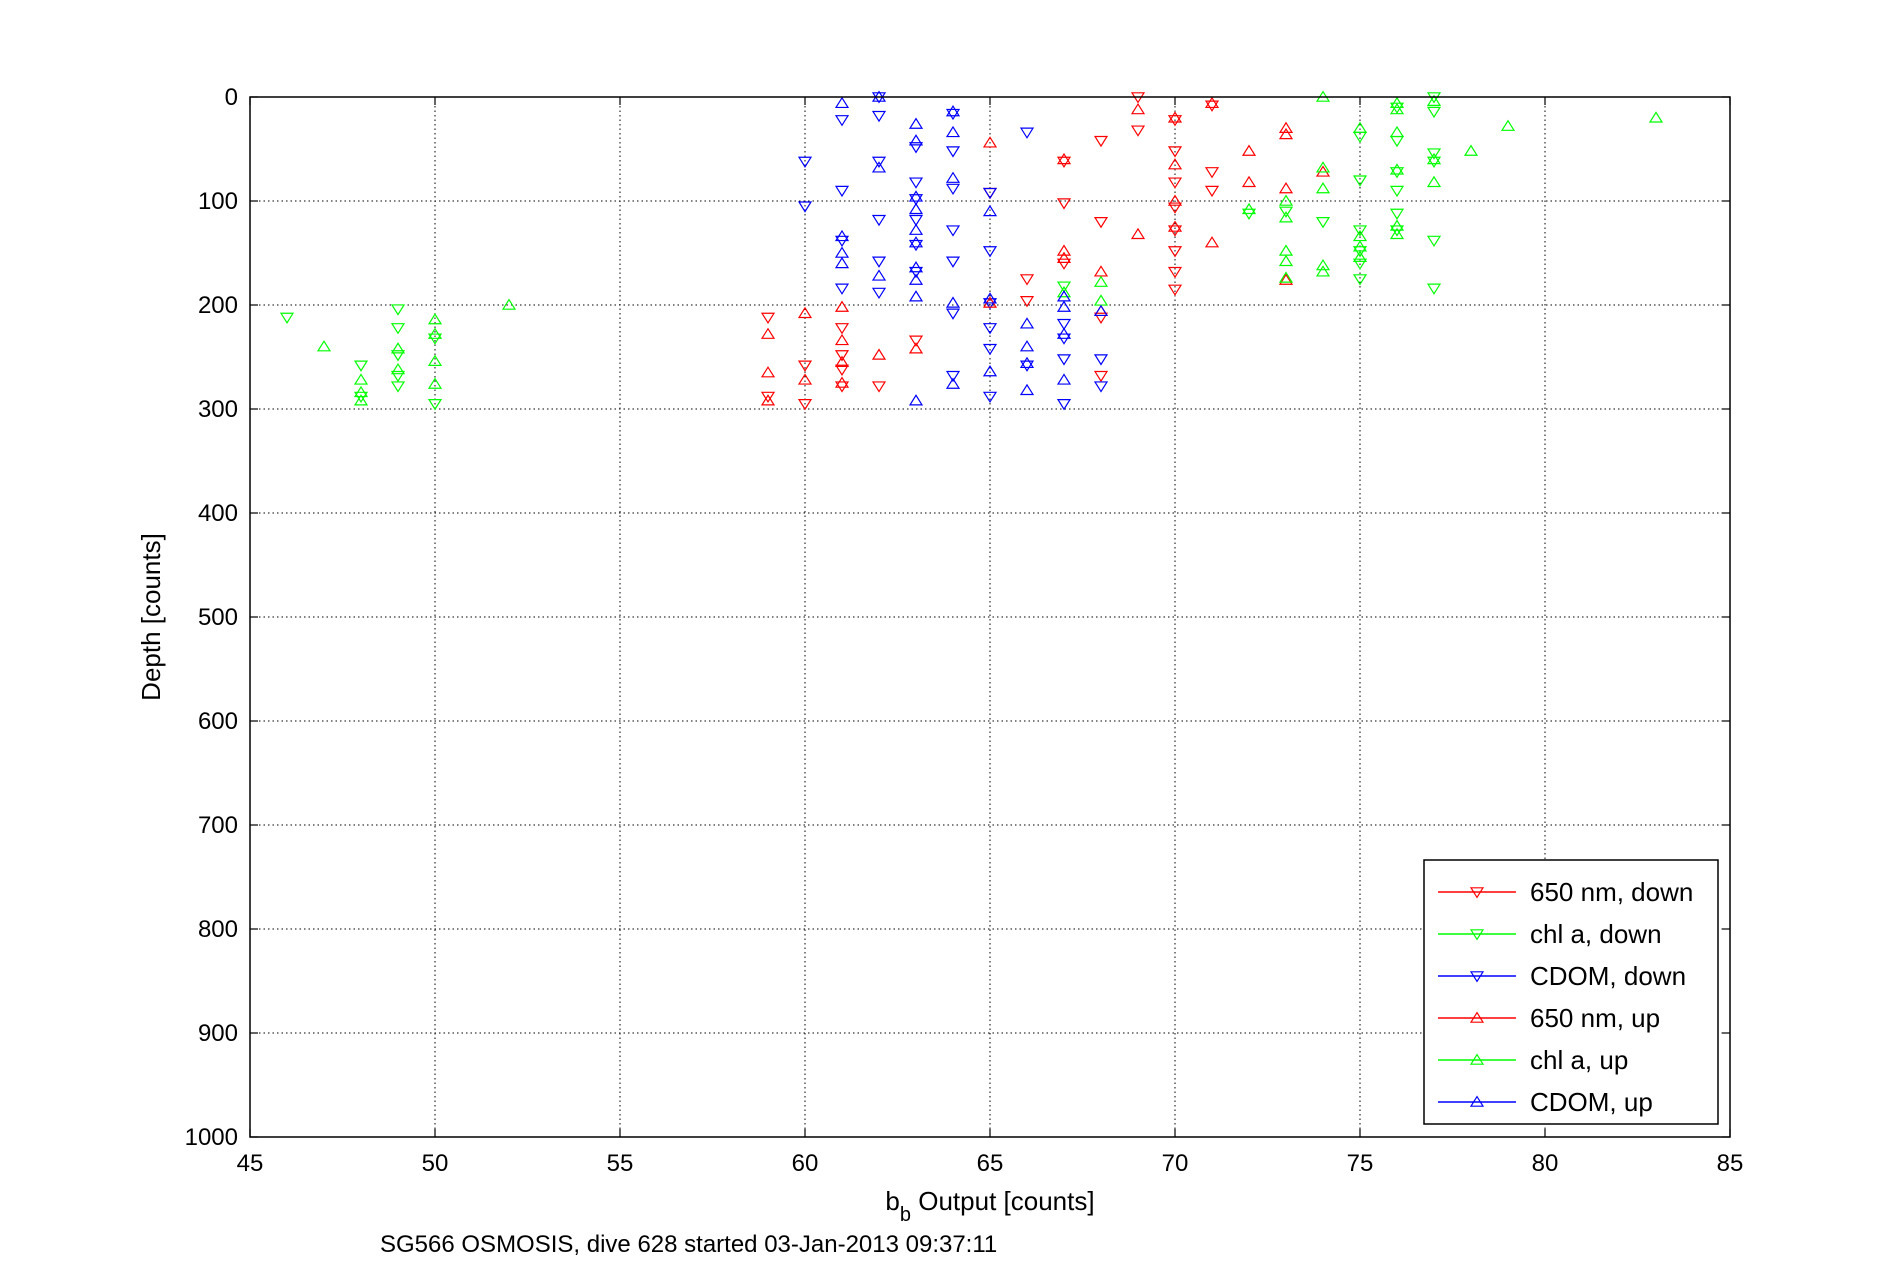 The image size is (1891, 1267). What do you see at coordinates (231, 97) in the screenshot?
I see `y-tick-label: 0` at bounding box center [231, 97].